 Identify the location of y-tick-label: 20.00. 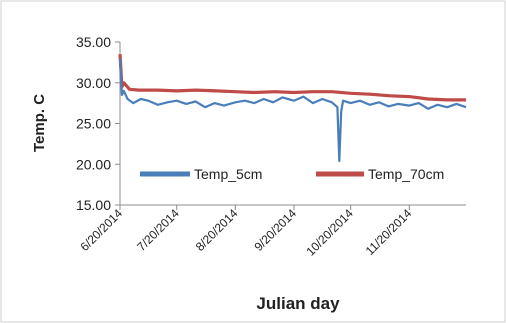
(93, 164).